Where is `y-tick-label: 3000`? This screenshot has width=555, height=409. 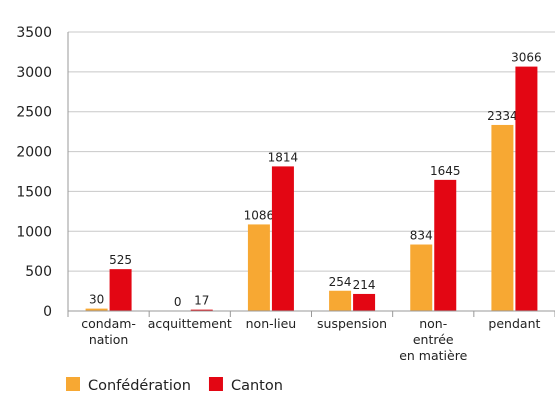 y-tick-label: 3000 is located at coordinates (34, 73).